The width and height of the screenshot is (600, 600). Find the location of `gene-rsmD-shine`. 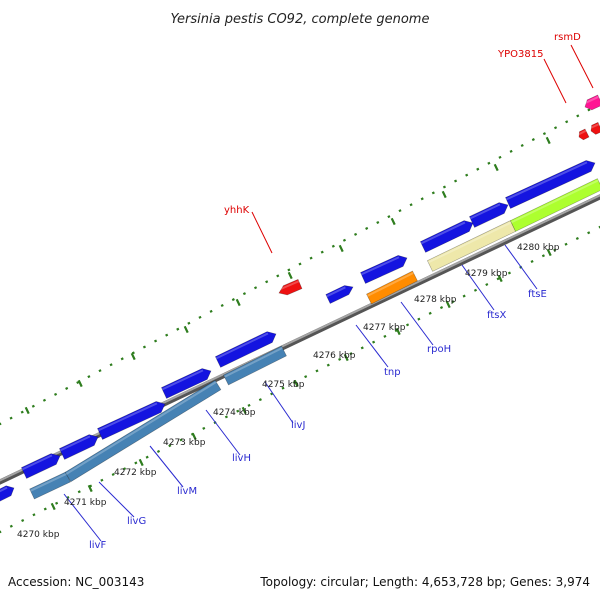

gene-rsmD-shine is located at coordinates (591, 100).